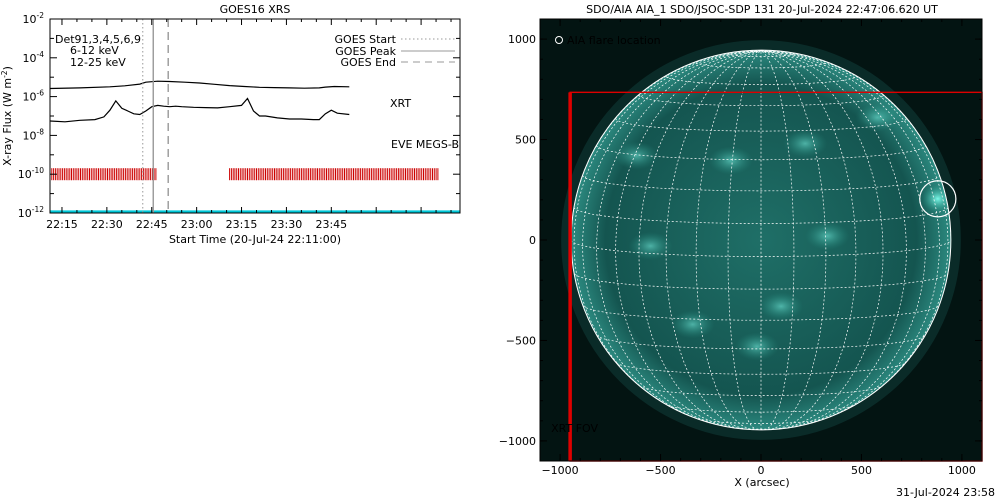  Describe the element at coordinates (366, 39) in the screenshot. I see `legend-goes-start: GOES Start` at that location.